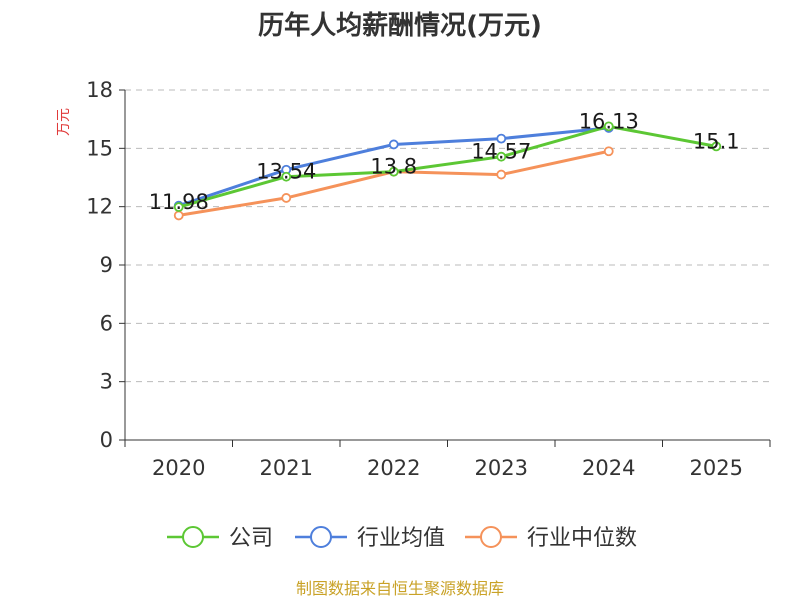 The height and width of the screenshot is (600, 800). I want to click on series-lines, so click(447, 171).